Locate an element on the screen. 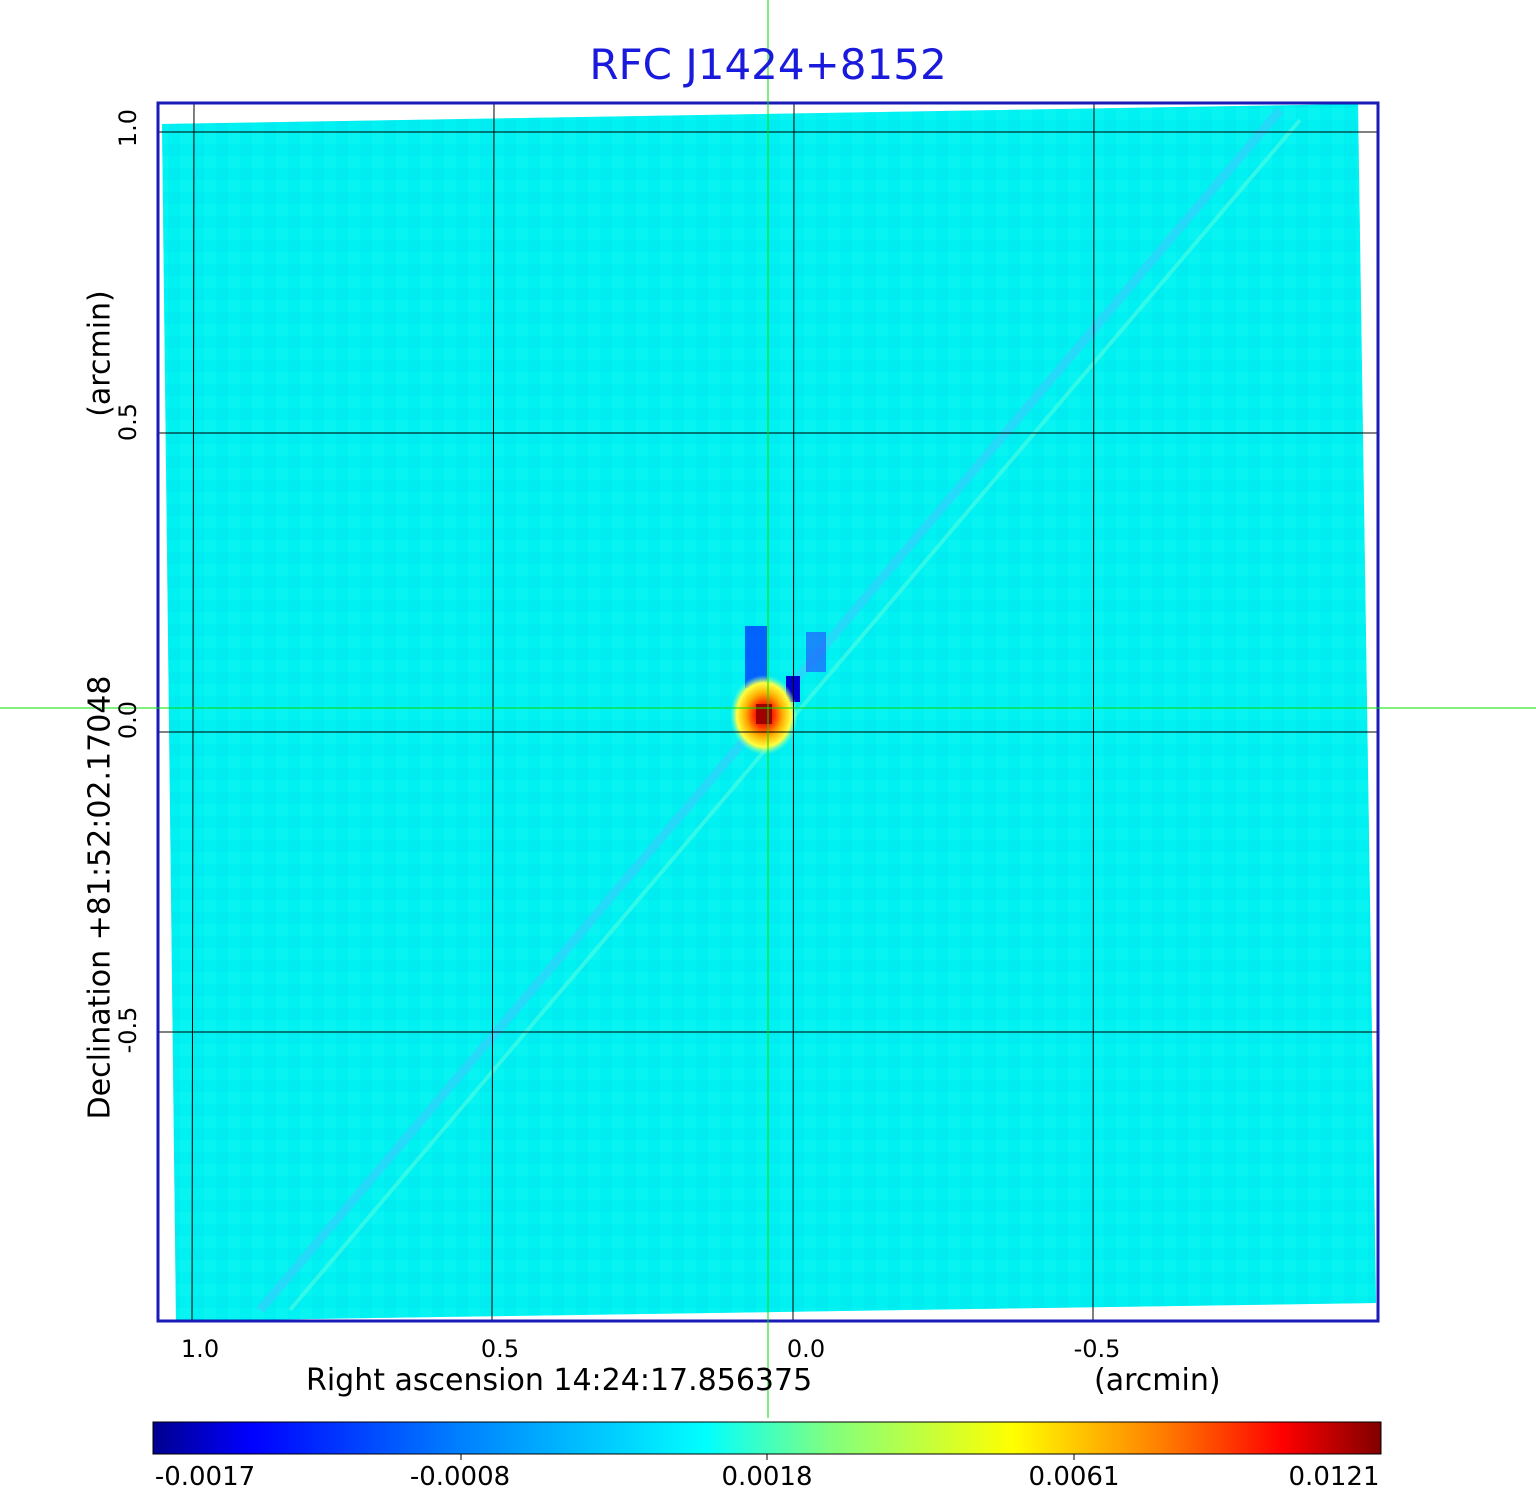 The height and width of the screenshot is (1511, 1536). y-tick-label: -0.5 is located at coordinates (128, 1030).